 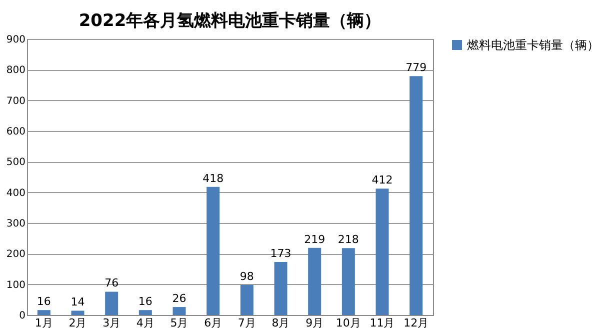 I want to click on data-label: 26, so click(x=179, y=299).